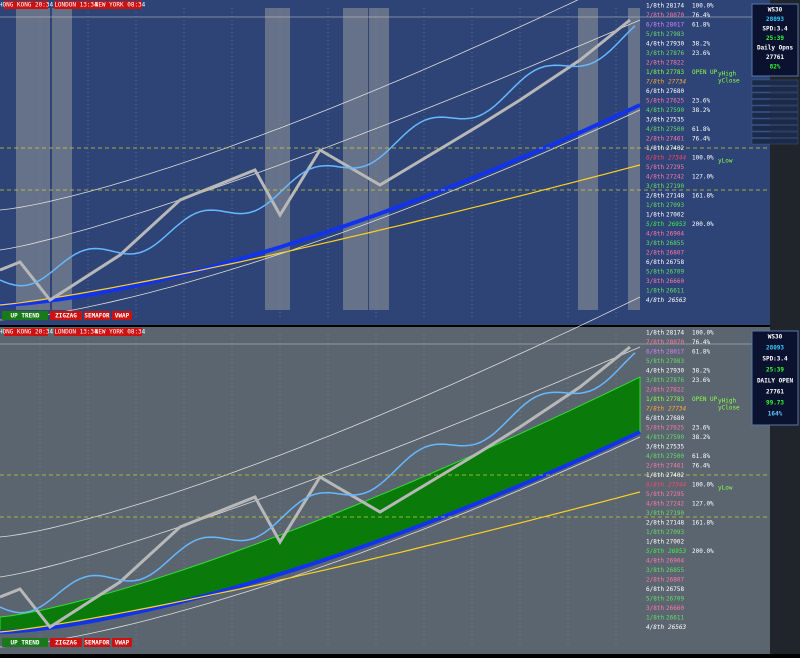 Image resolution: width=800 pixels, height=658 pixels. I want to click on level-price: 27625, so click(675, 101).